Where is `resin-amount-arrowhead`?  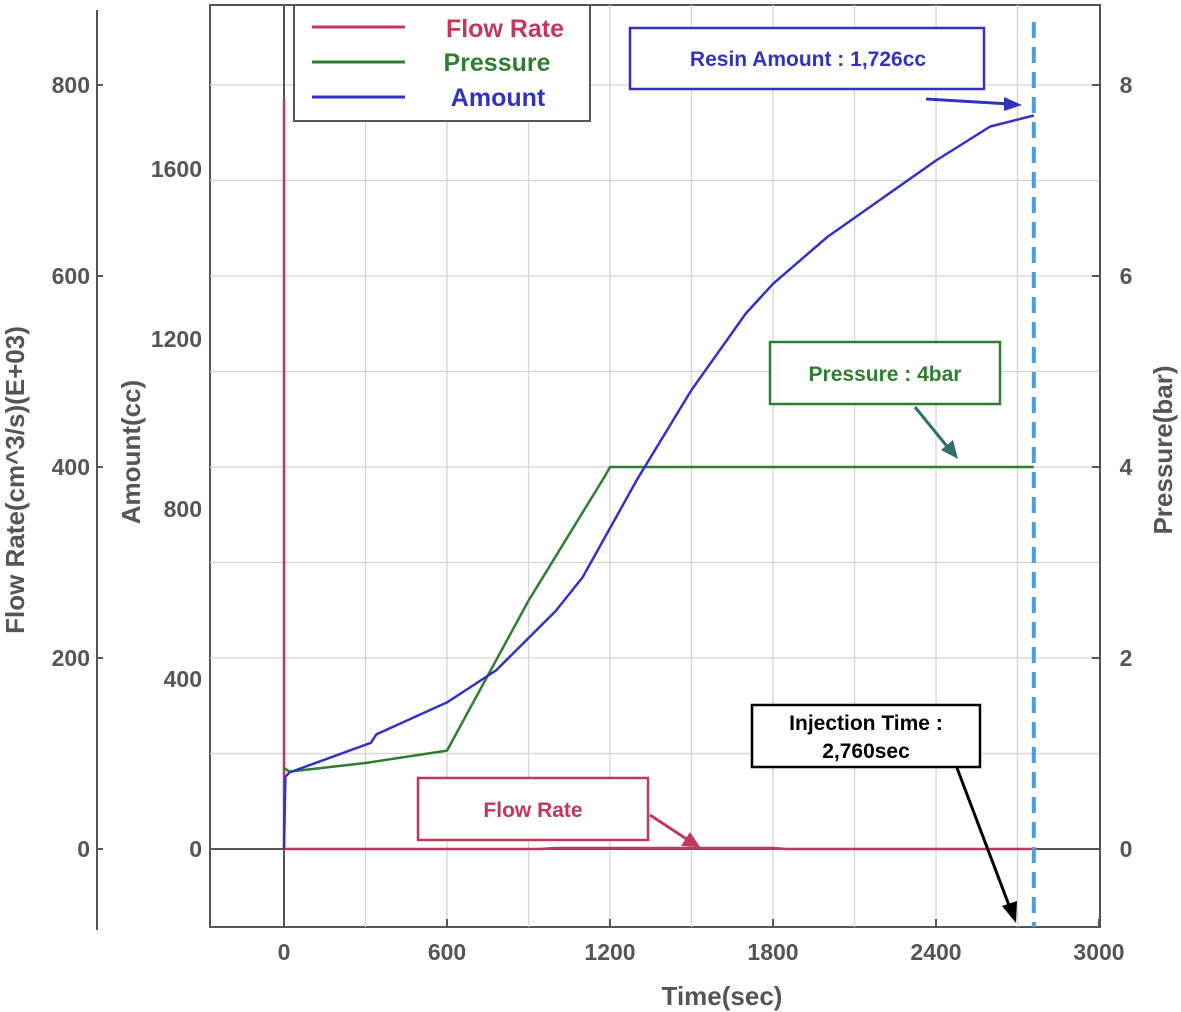 resin-amount-arrowhead is located at coordinates (1013, 104).